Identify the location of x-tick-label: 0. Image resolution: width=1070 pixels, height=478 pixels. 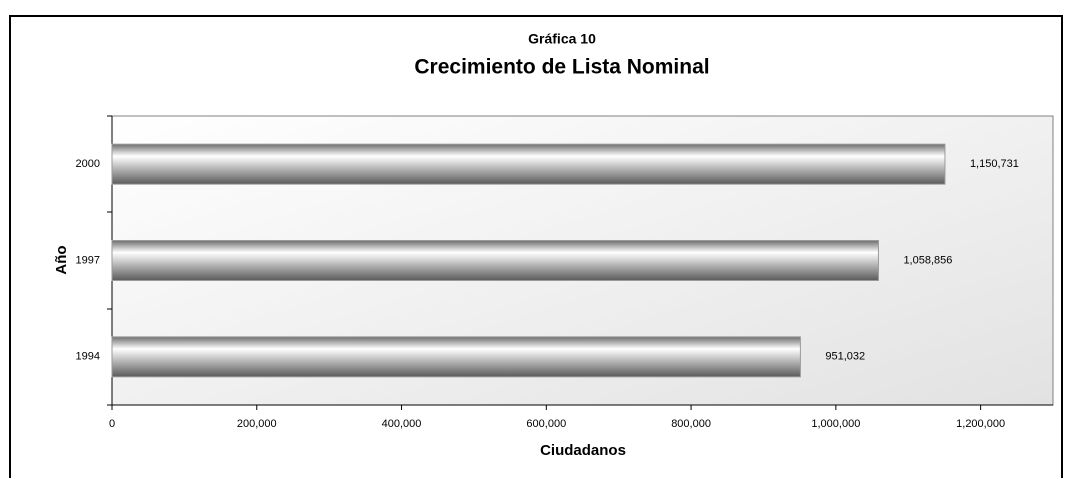
(112, 424).